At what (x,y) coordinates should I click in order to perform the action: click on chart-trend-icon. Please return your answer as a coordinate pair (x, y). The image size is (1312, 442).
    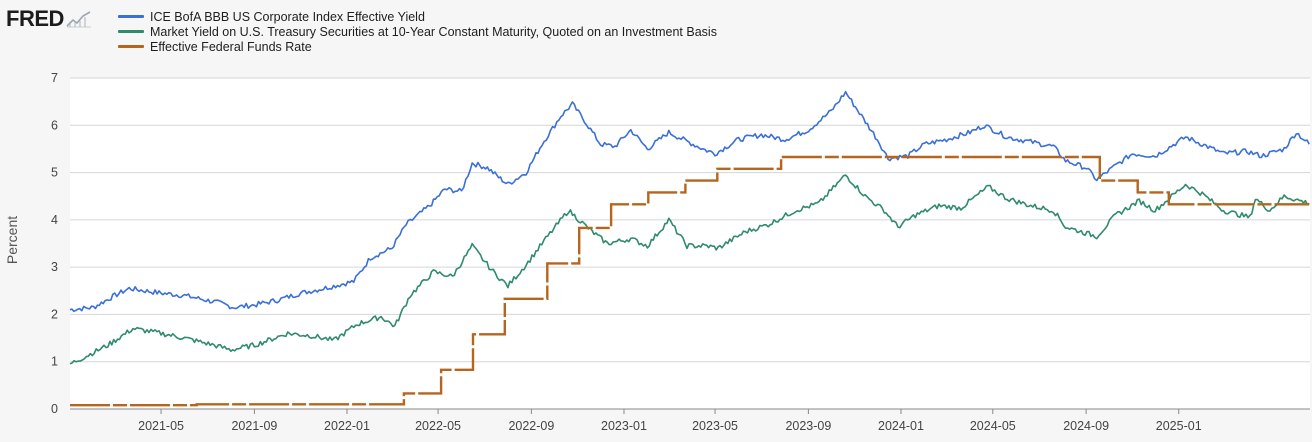
    Looking at the image, I should click on (78, 19).